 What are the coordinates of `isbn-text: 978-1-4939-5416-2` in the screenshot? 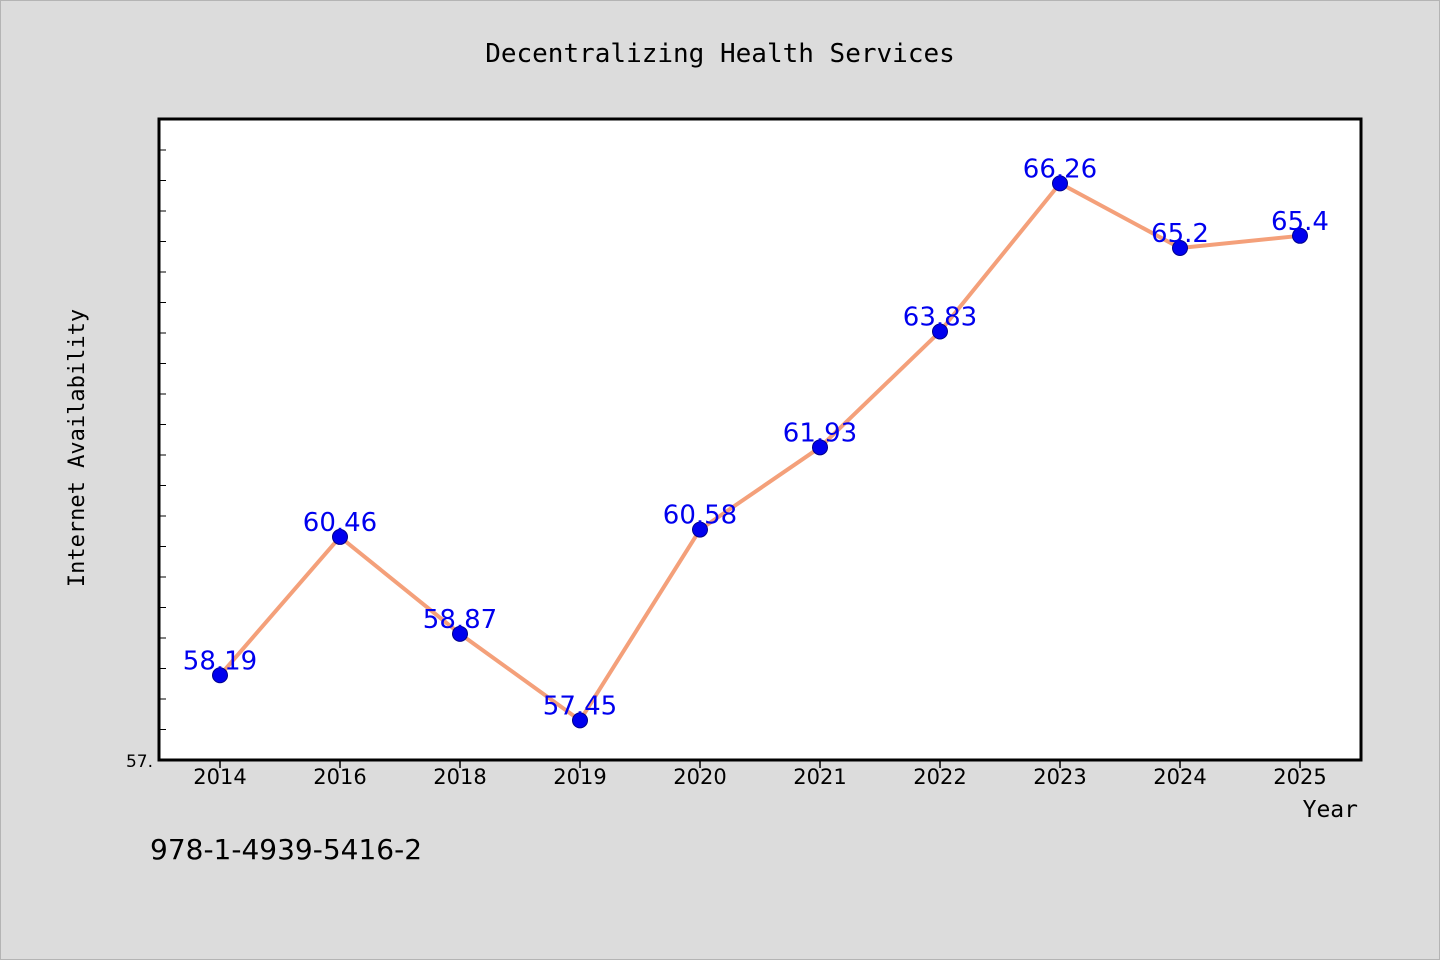 It's located at (286, 849).